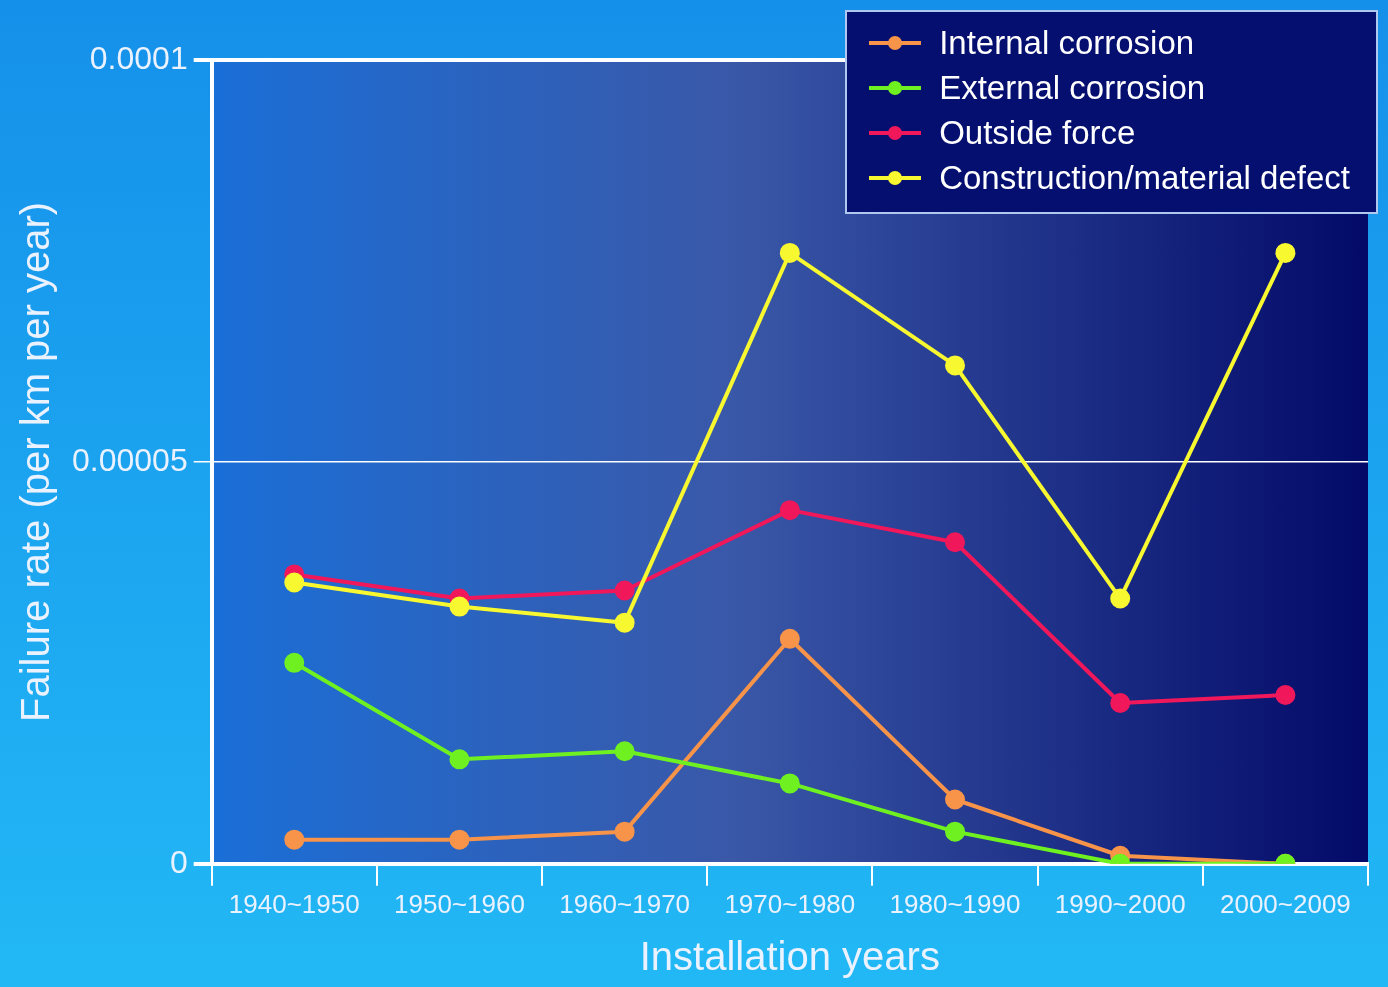  What do you see at coordinates (1144, 177) in the screenshot?
I see `legend-label: Construction/material defect` at bounding box center [1144, 177].